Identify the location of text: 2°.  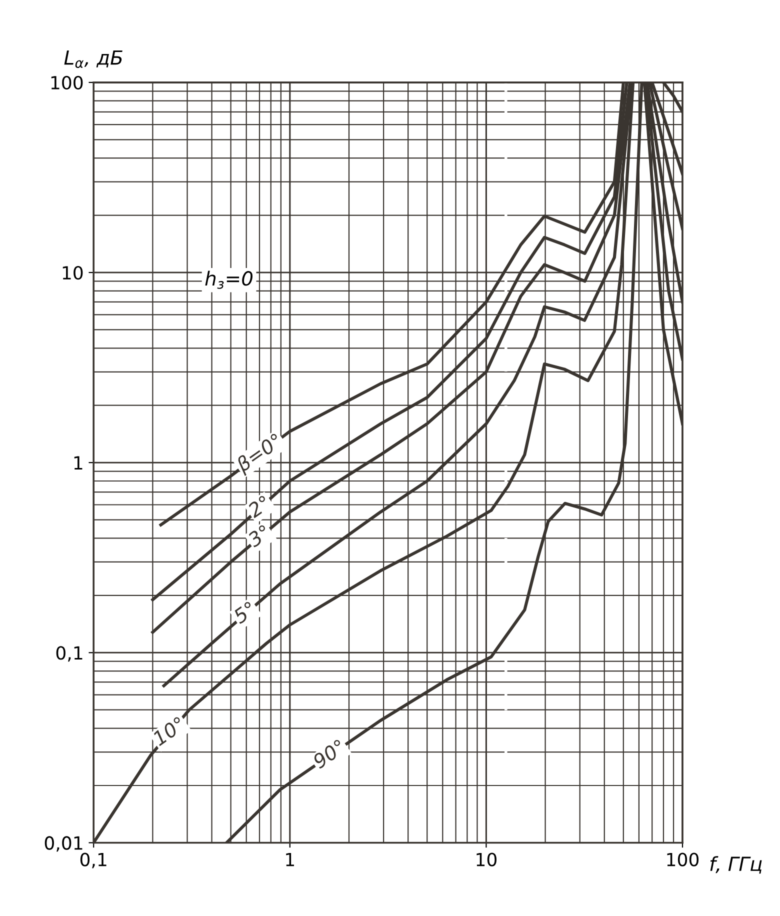
(258, 506).